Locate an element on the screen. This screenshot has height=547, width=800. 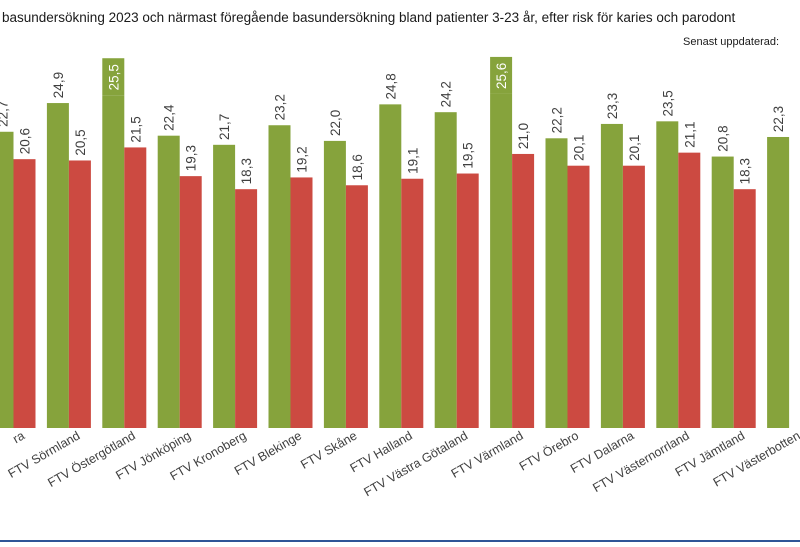
data-label: 18,6 is located at coordinates (357, 167).